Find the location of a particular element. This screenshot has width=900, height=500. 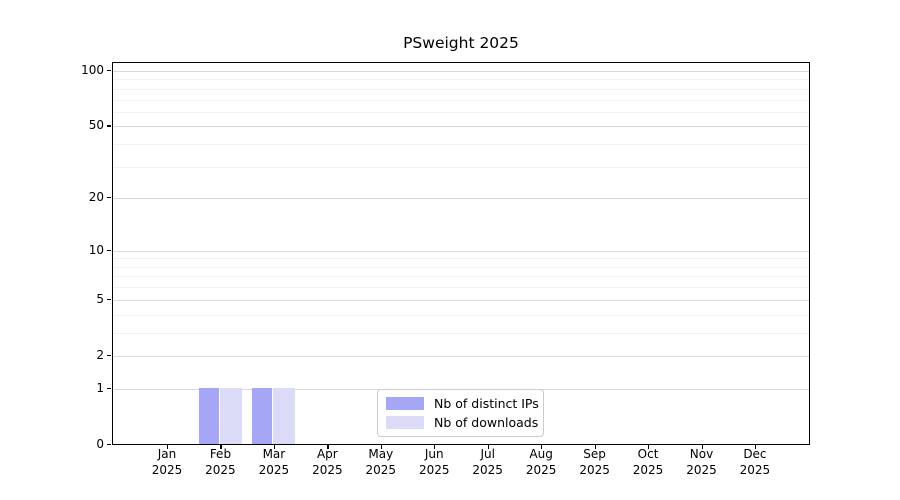

x-axis-tick-label: Oct 2025 is located at coordinates (648, 462).